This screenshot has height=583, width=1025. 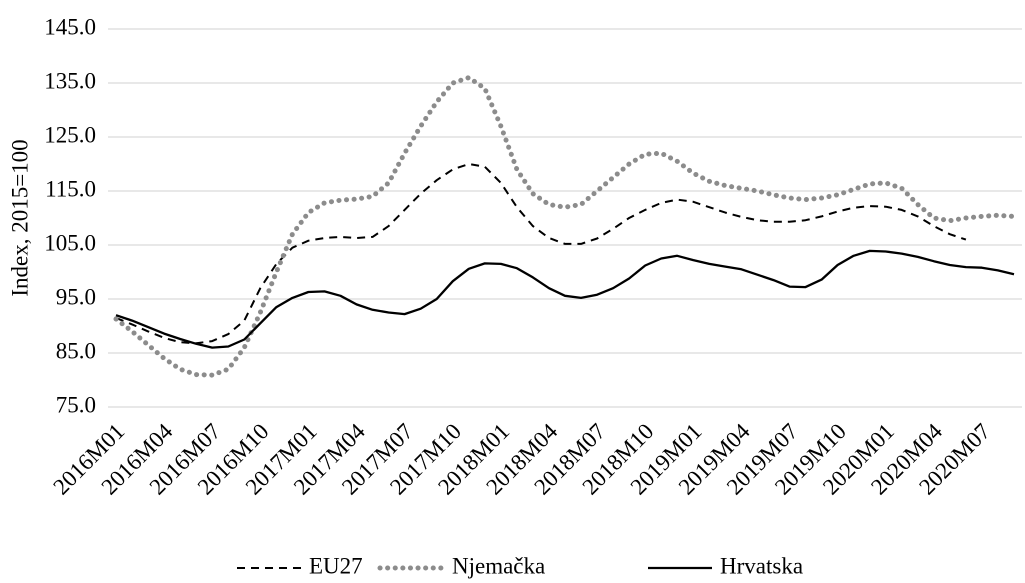 What do you see at coordinates (76, 404) in the screenshot?
I see `y-tick-label: 75.0` at bounding box center [76, 404].